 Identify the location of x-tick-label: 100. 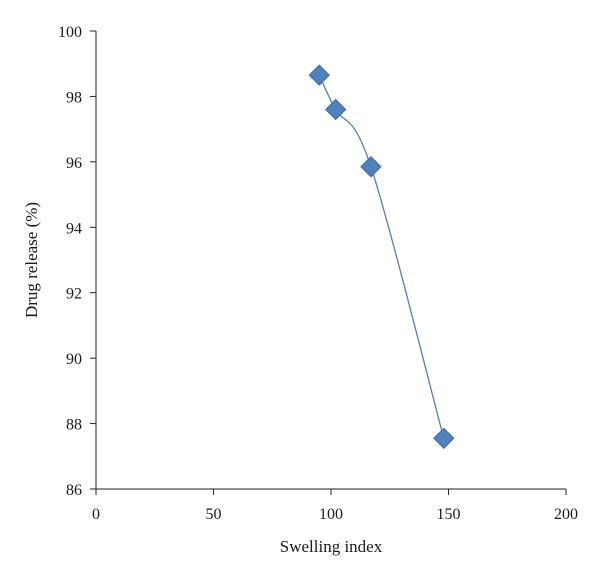
(331, 514).